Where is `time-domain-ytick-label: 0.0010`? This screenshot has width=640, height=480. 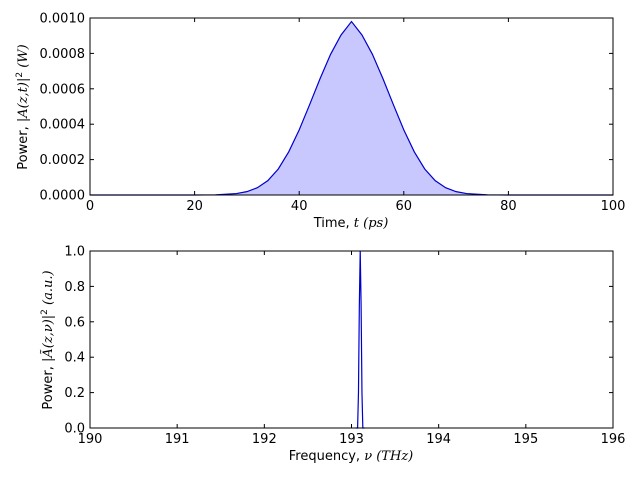
time-domain-ytick-label: 0.0010 is located at coordinates (63, 19).